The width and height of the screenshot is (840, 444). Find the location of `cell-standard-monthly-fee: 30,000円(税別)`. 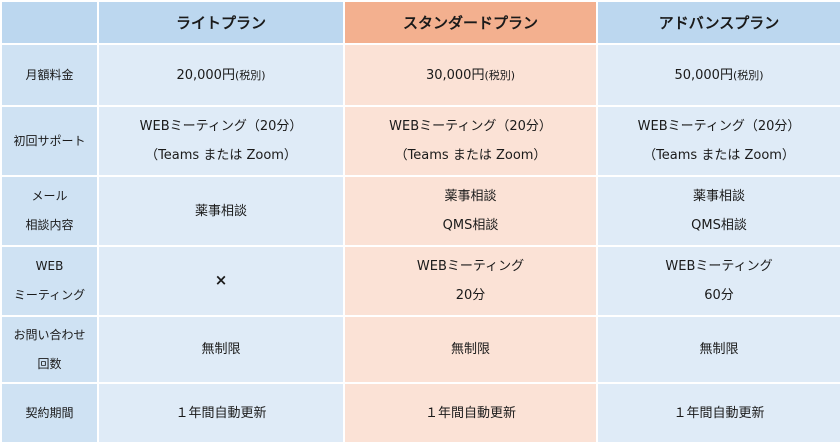

cell-standard-monthly-fee: 30,000円(税別) is located at coordinates (470, 75).